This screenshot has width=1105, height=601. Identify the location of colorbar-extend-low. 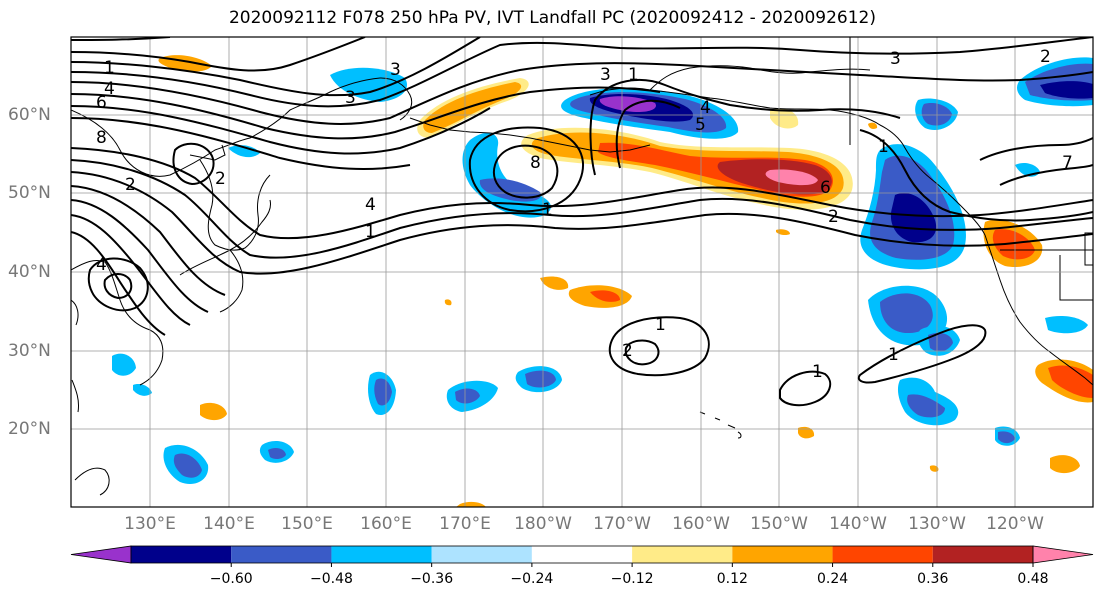
(101, 554).